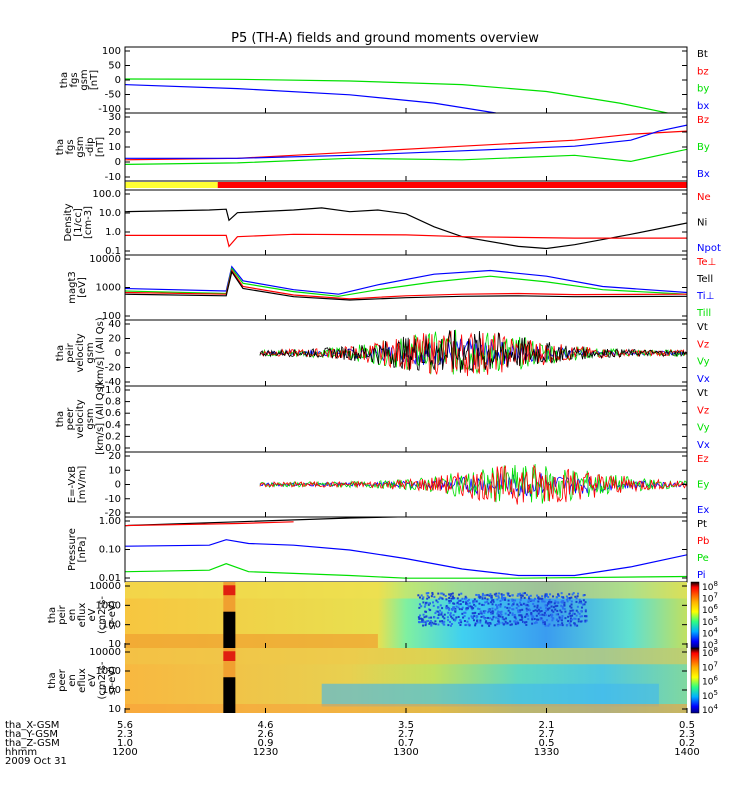 The image size is (750, 800). Describe the element at coordinates (113, 95) in the screenshot. I see `y-tick-label: -50` at that location.